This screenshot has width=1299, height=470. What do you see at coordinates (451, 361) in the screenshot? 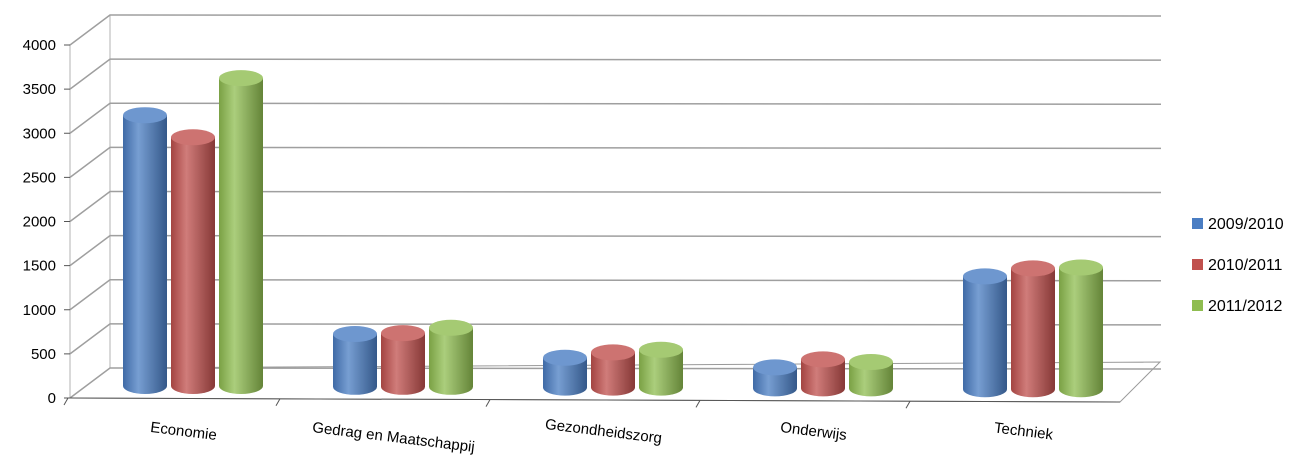
I see `bar-2011/2012-Gedrag en Maatschappij` at bounding box center [451, 361].